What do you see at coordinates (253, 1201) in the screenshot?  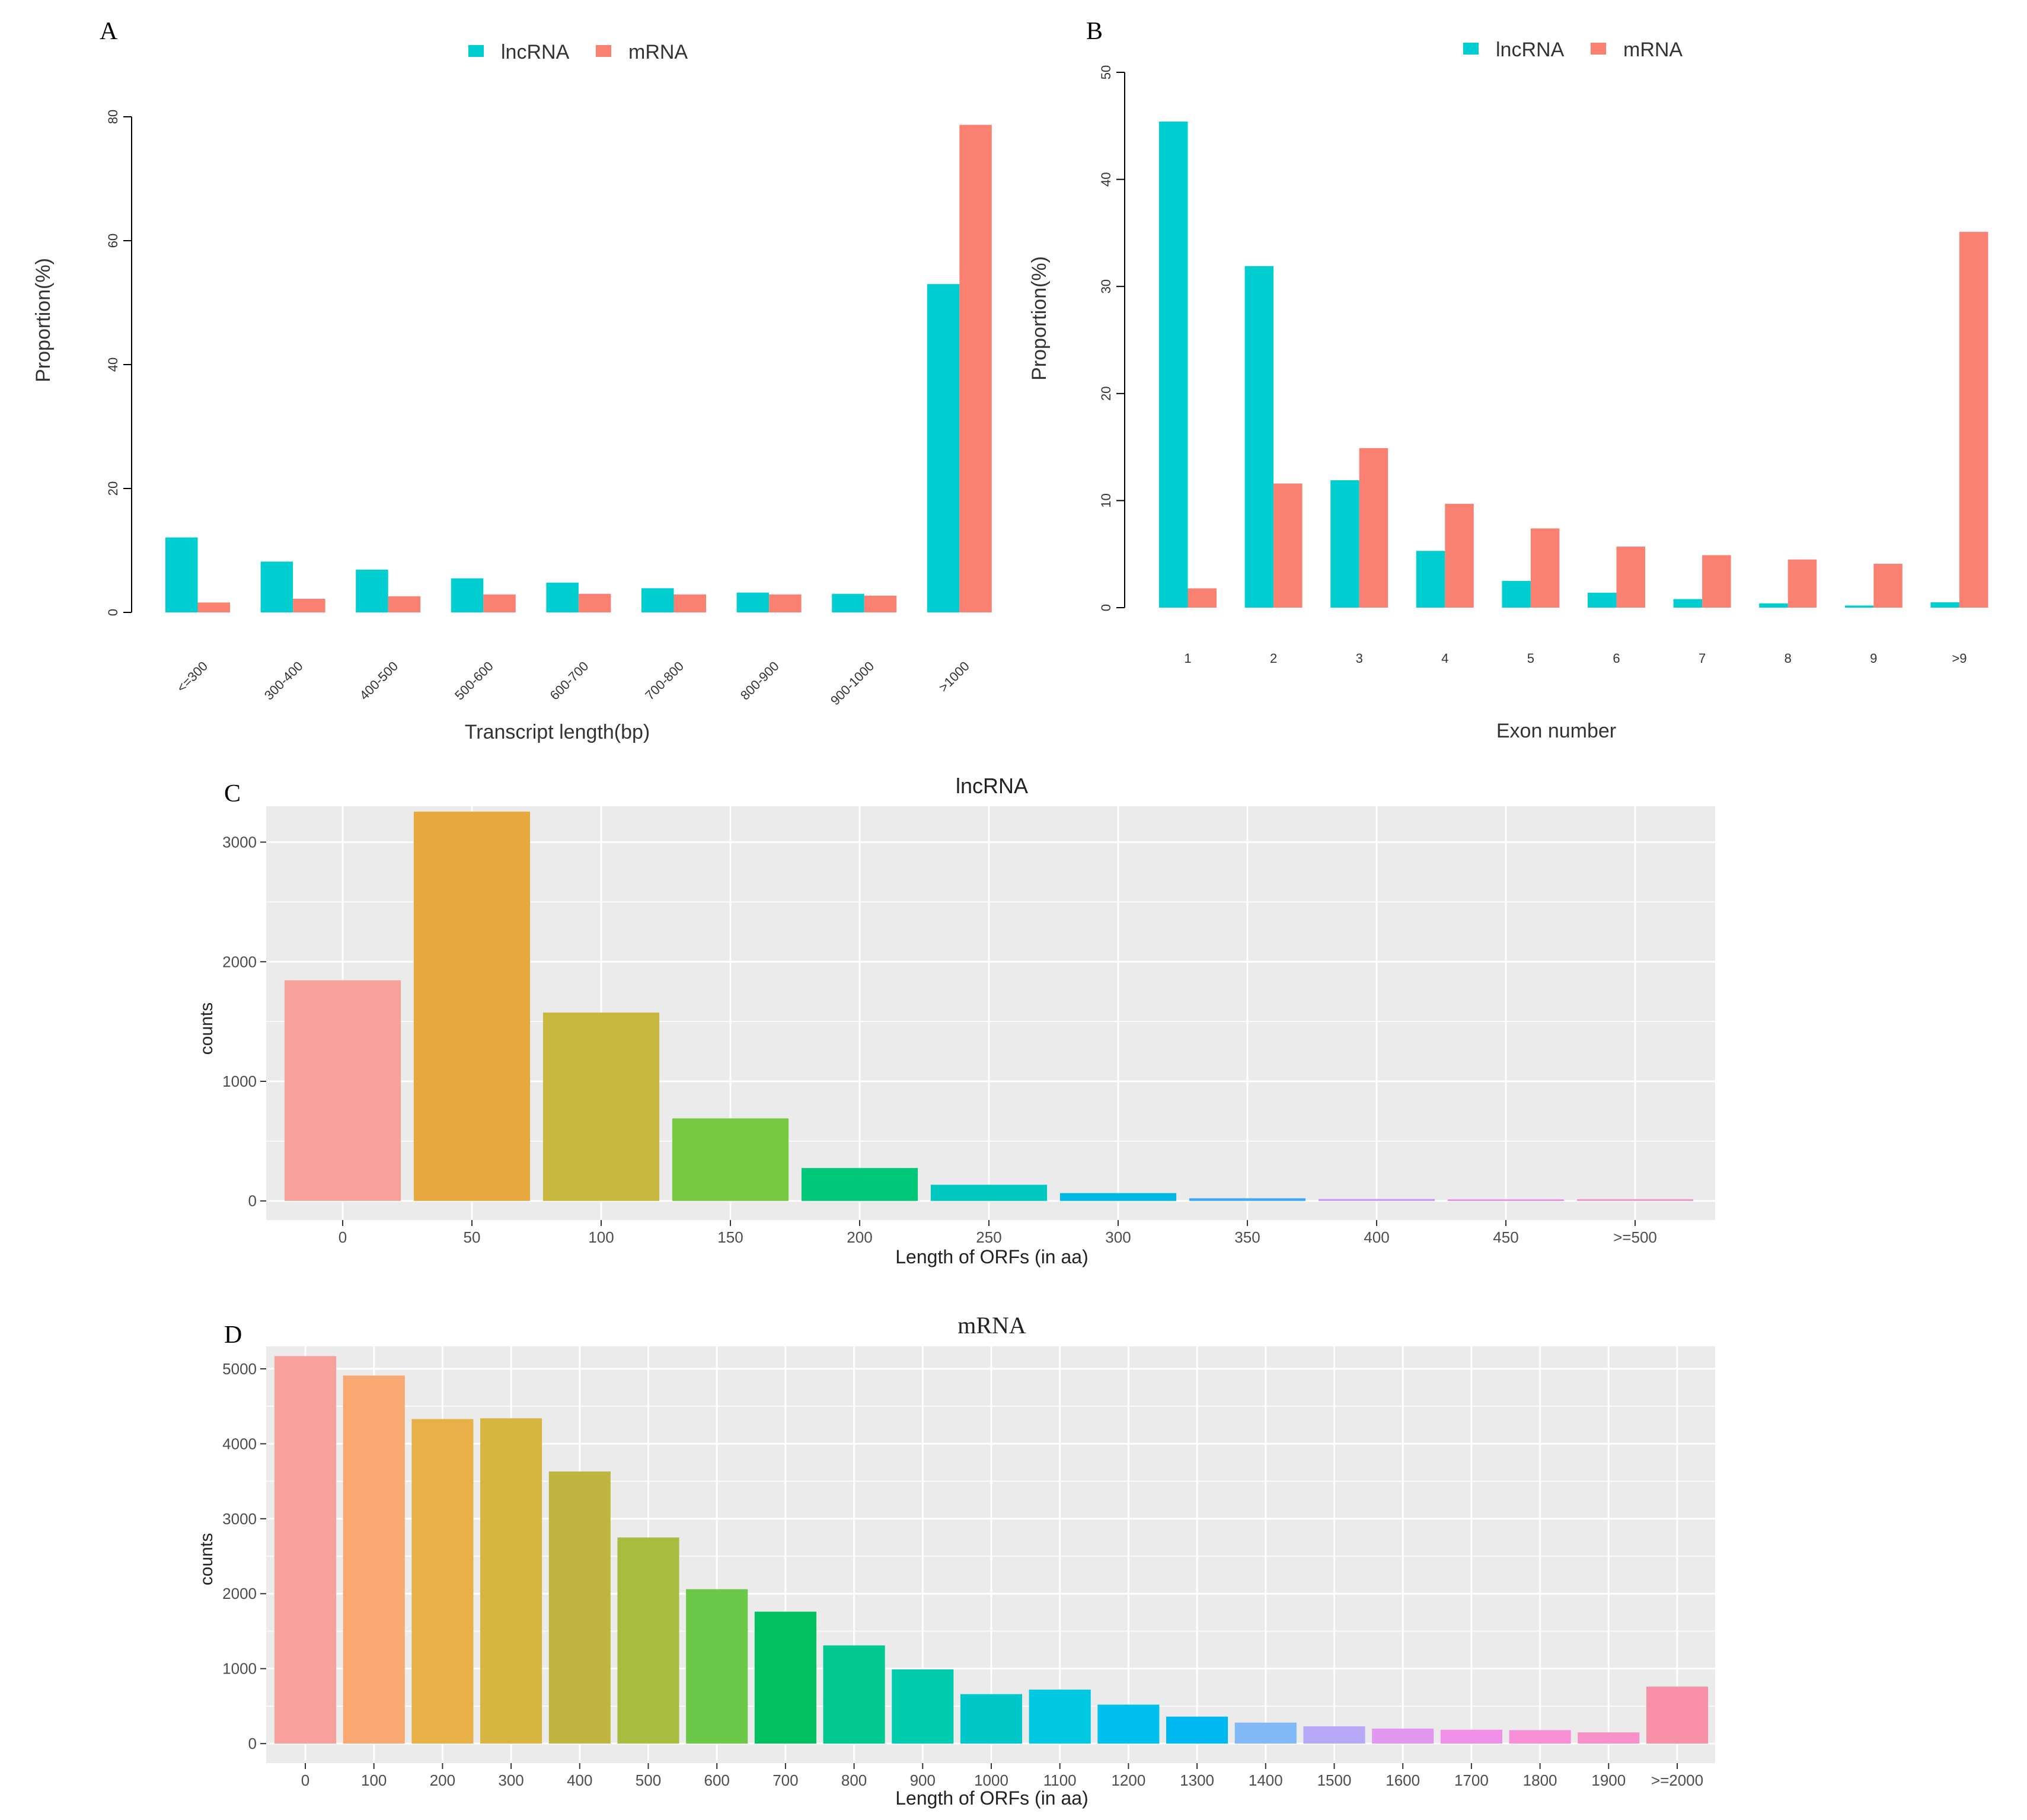 I see `y-tick-label-c: 0` at bounding box center [253, 1201].